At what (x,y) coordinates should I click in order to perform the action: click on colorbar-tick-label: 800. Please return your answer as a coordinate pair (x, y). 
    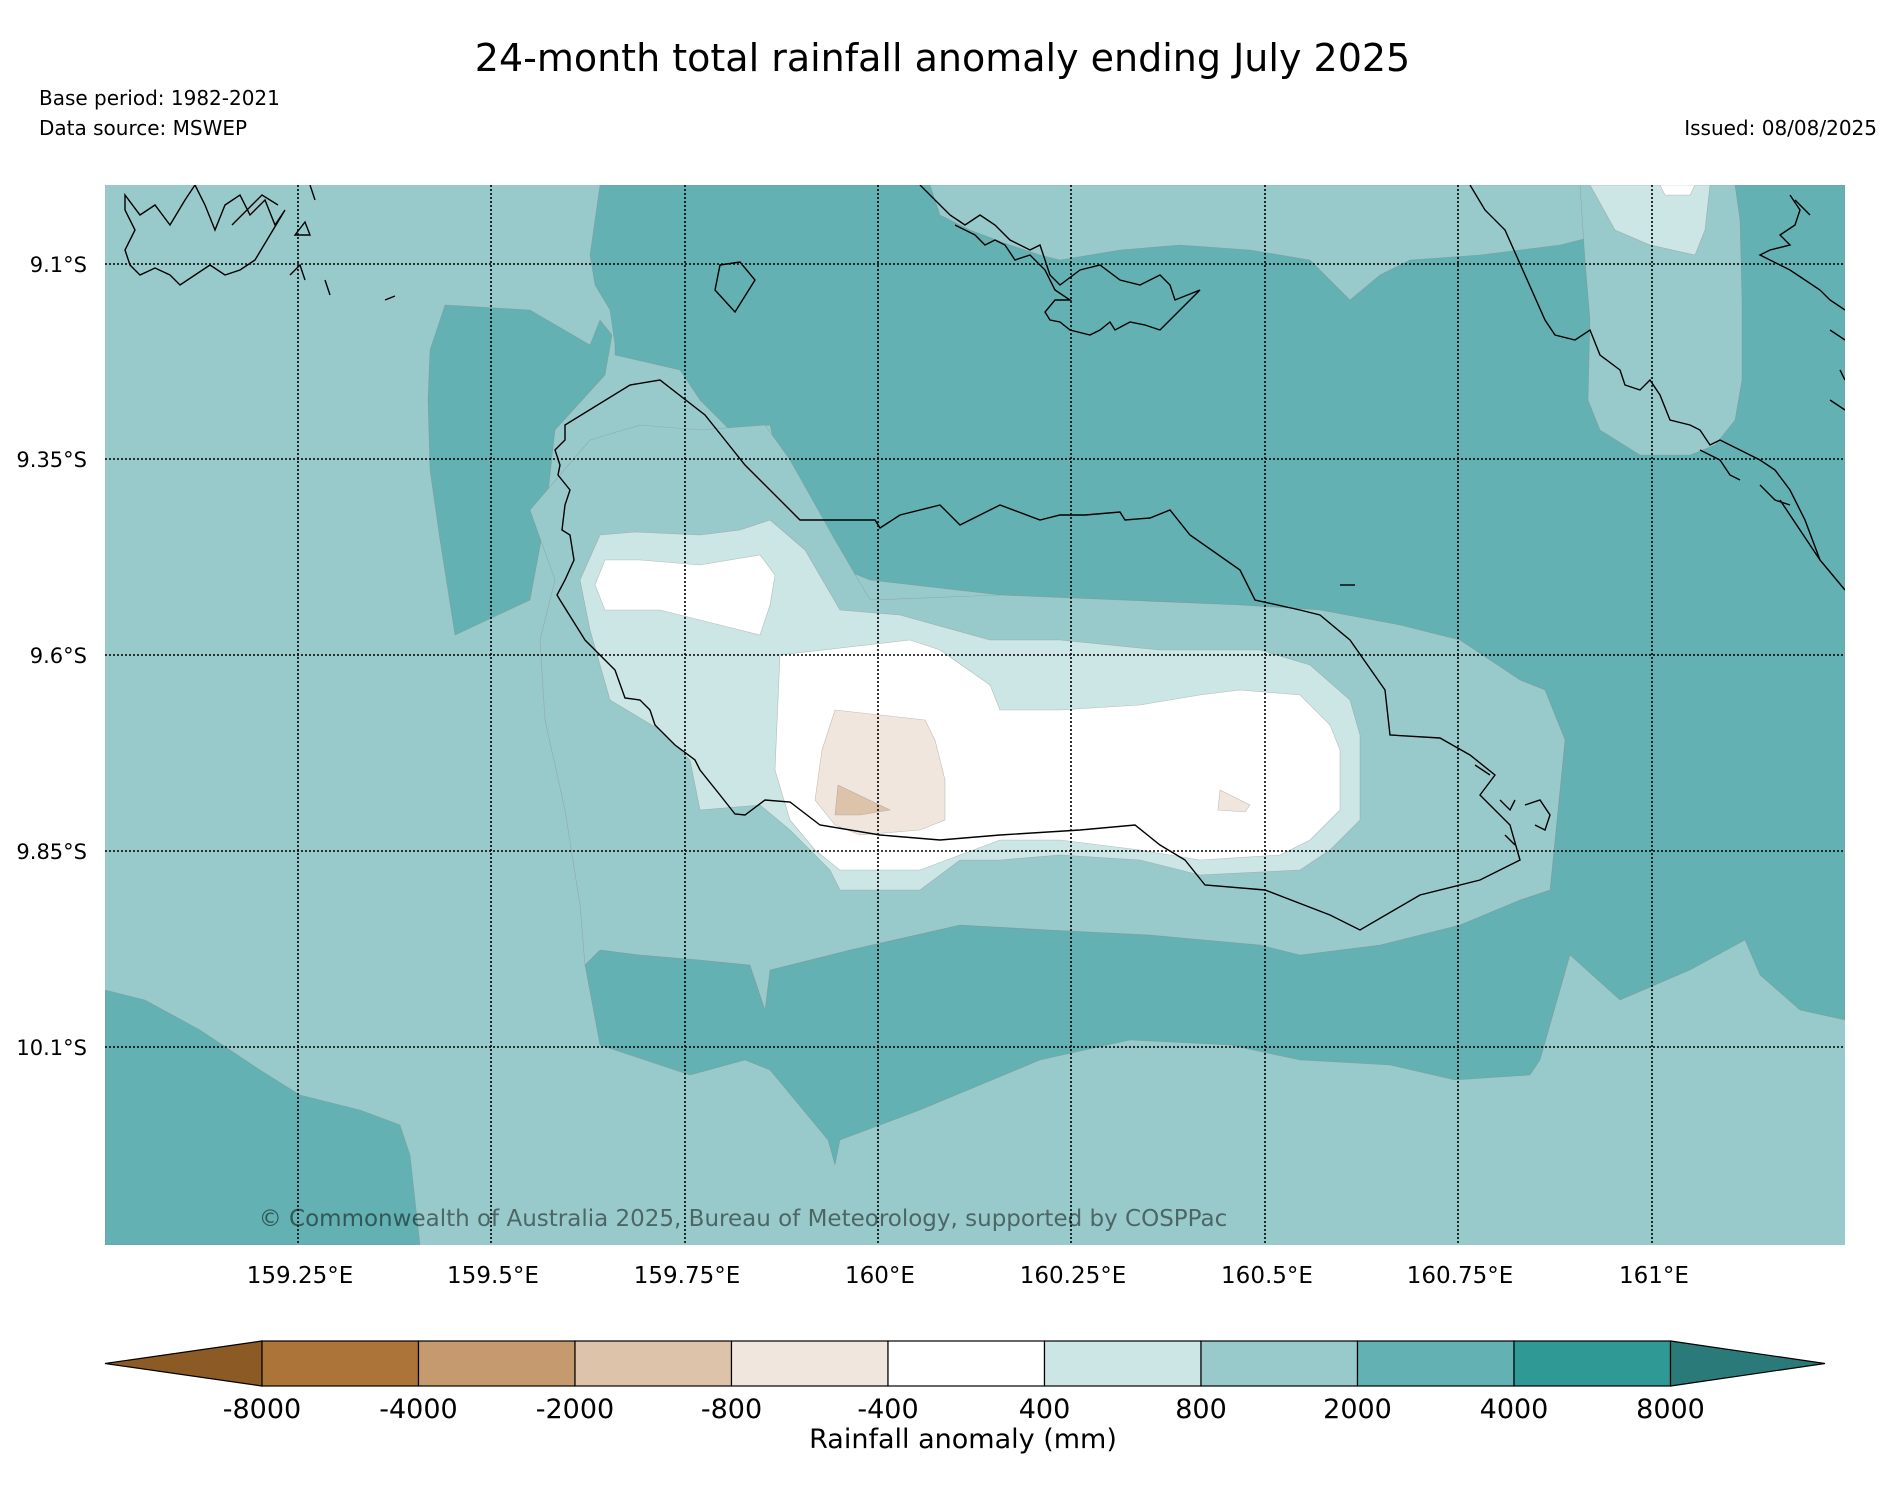
    Looking at the image, I should click on (1201, 1409).